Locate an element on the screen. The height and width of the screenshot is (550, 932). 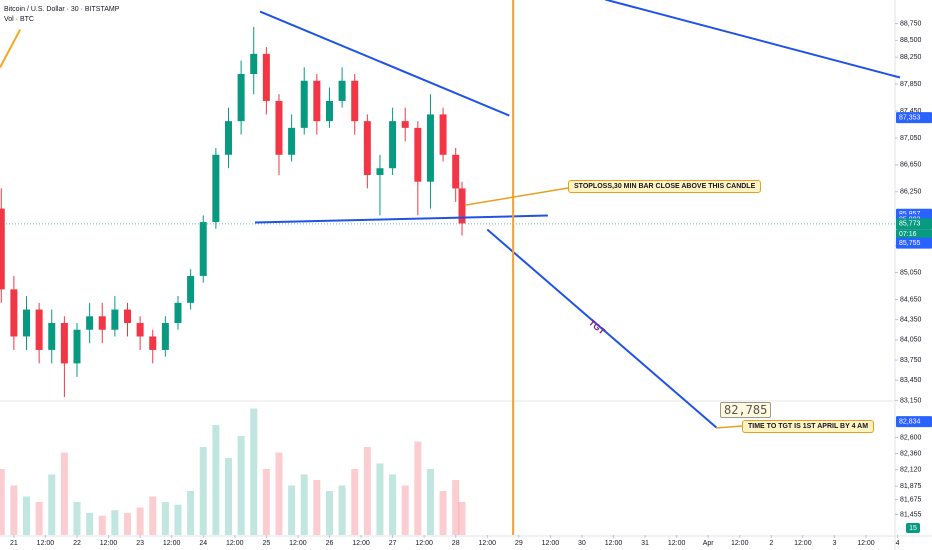
countdown: 07:16 is located at coordinates (908, 234).